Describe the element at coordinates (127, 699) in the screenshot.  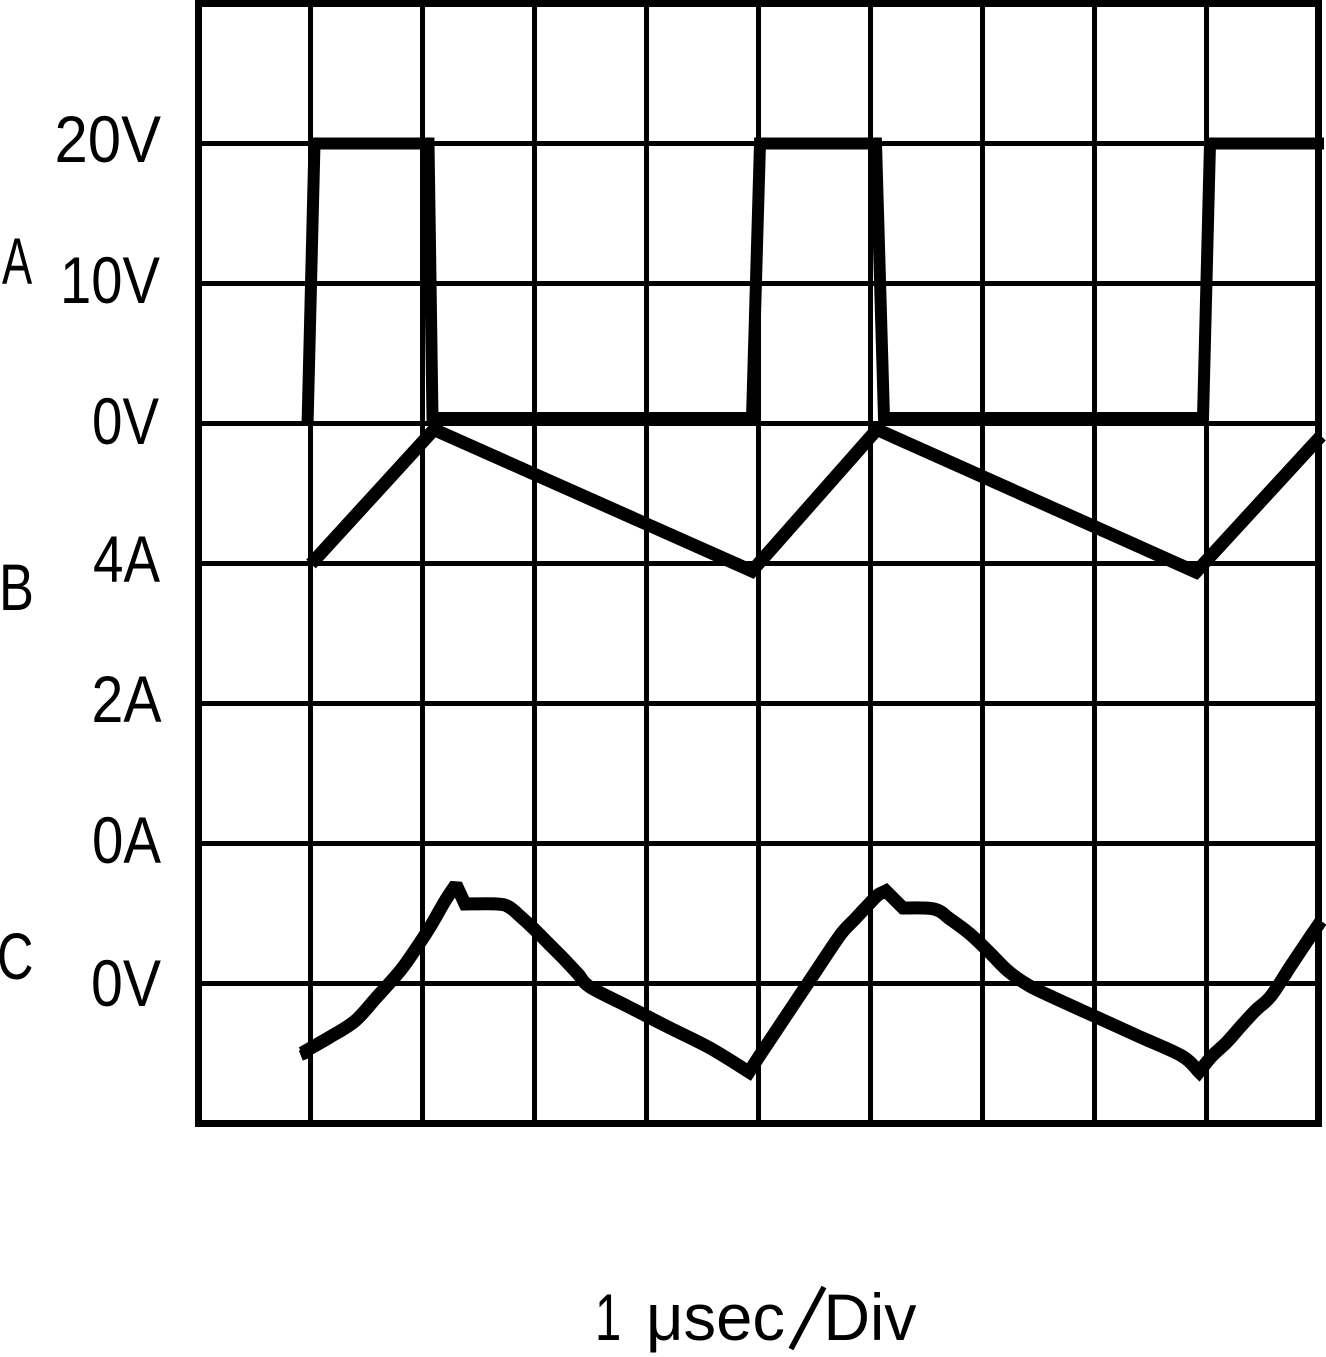
I see `svg-text: 2A` at that location.